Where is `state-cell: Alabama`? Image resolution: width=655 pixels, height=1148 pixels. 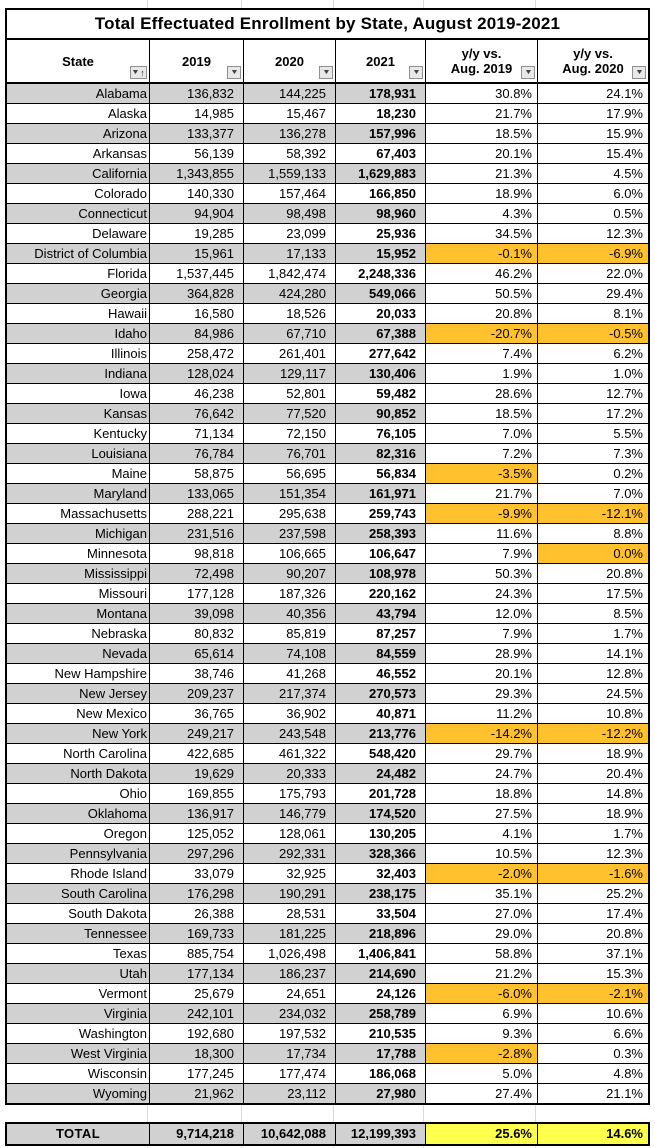 state-cell: Alabama is located at coordinates (78, 93).